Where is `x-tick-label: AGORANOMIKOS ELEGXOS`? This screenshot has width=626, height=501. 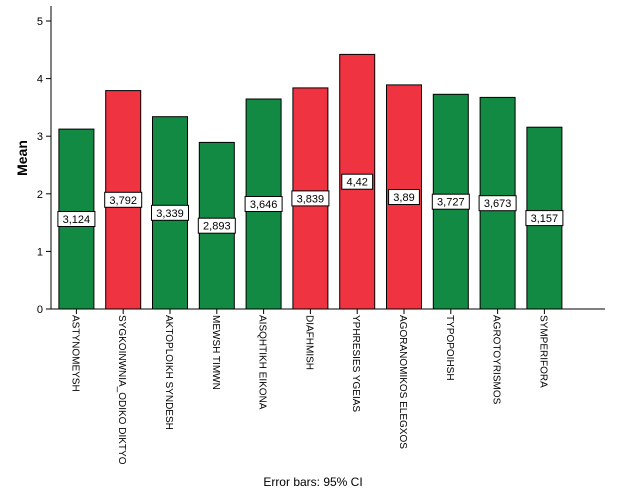 x-tick-label: AGORANOMIKOS ELEGXOS is located at coordinates (402, 382).